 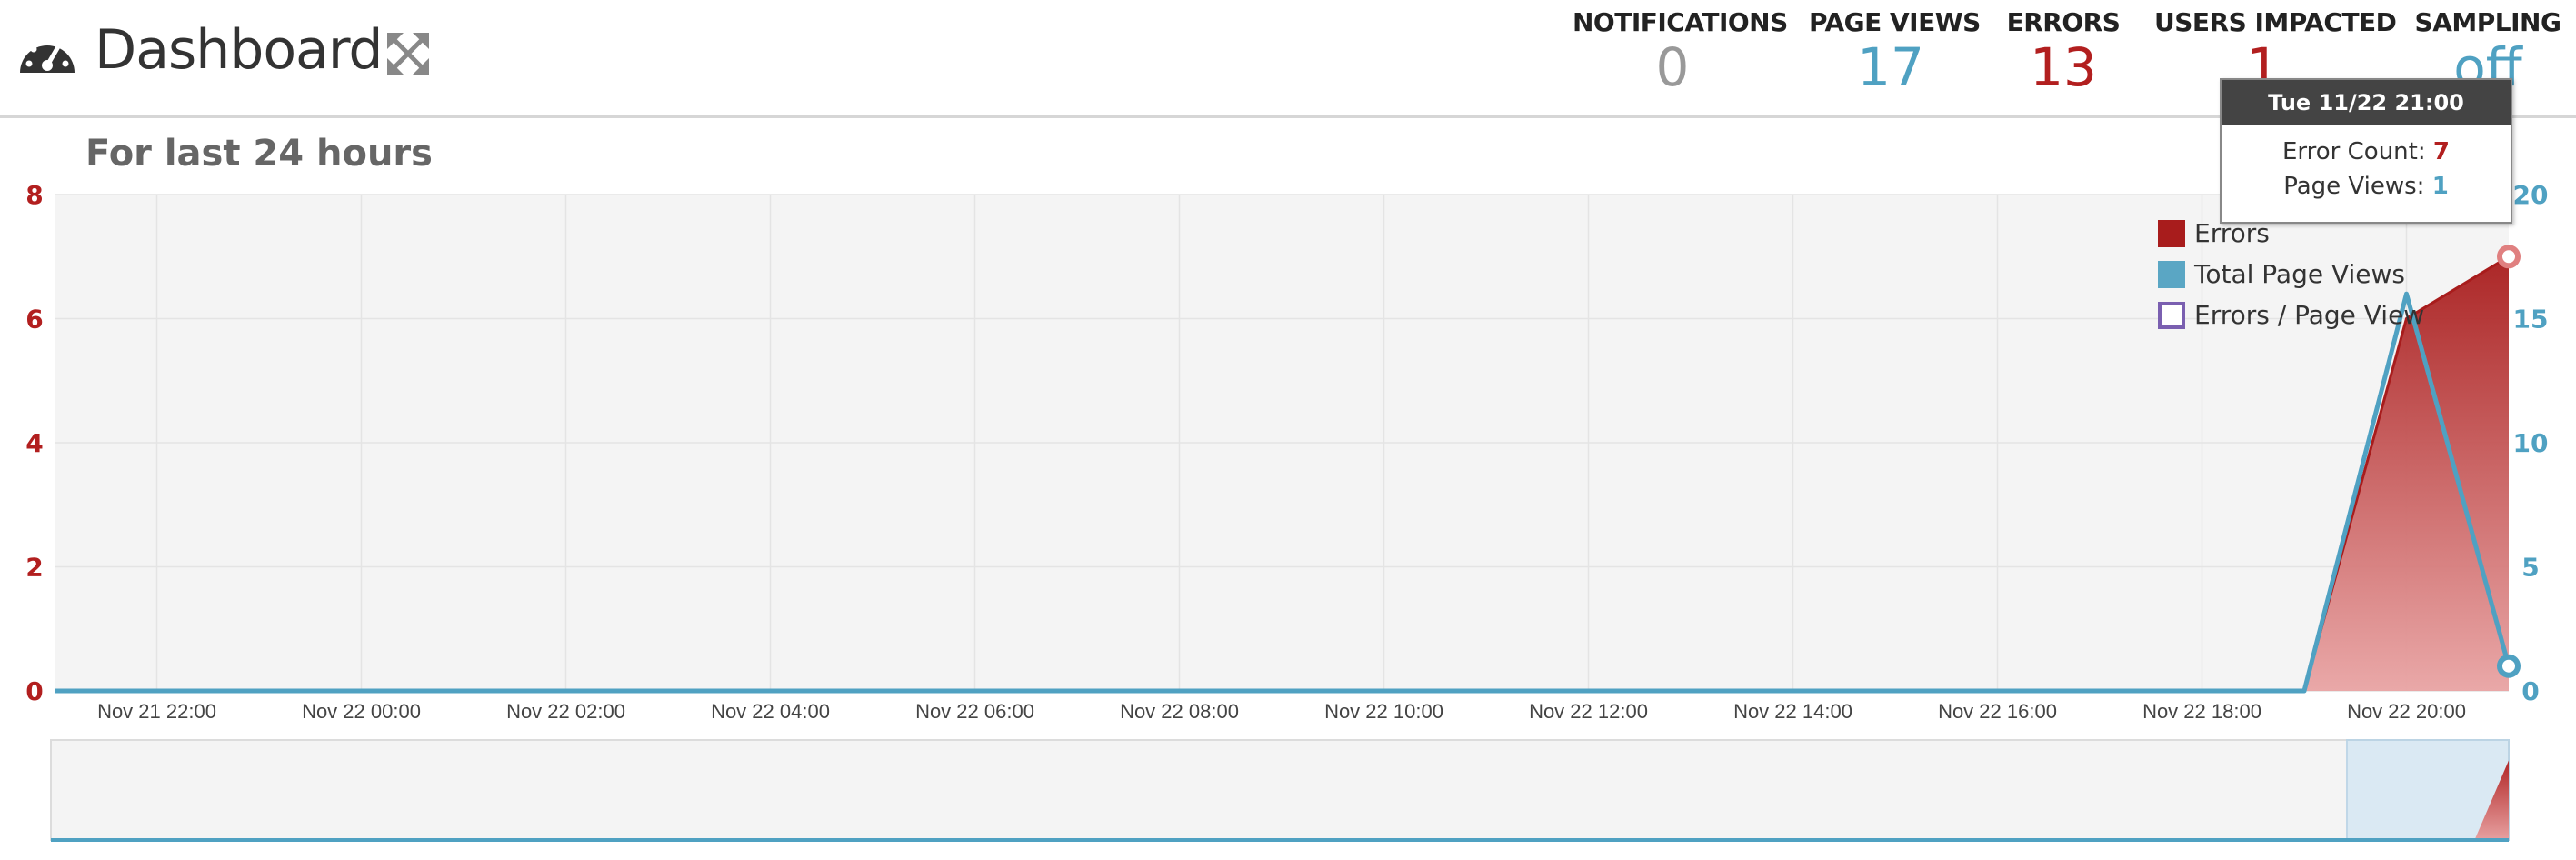 I want to click on tooltip-views-value: 1, so click(x=2440, y=186).